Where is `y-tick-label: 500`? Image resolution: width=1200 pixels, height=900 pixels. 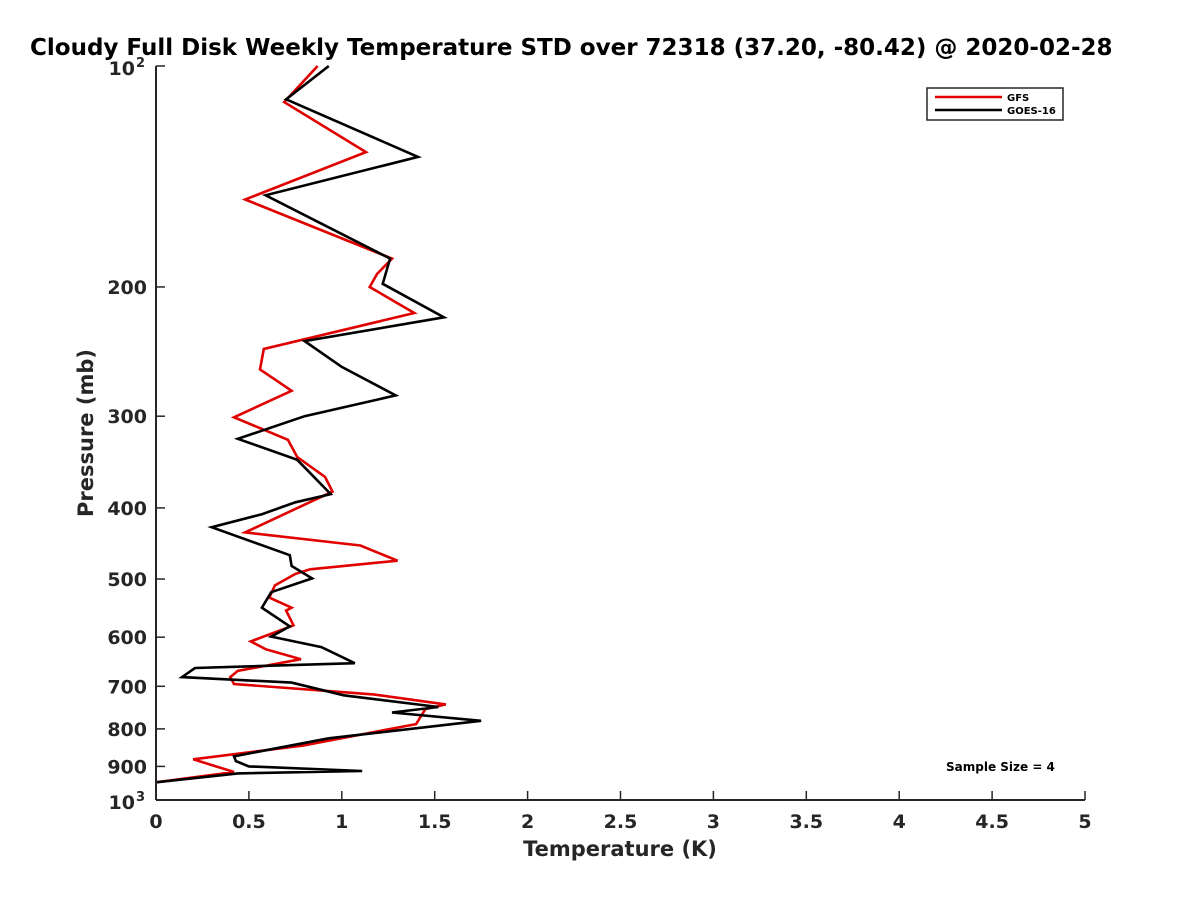
y-tick-label: 500 is located at coordinates (127, 580).